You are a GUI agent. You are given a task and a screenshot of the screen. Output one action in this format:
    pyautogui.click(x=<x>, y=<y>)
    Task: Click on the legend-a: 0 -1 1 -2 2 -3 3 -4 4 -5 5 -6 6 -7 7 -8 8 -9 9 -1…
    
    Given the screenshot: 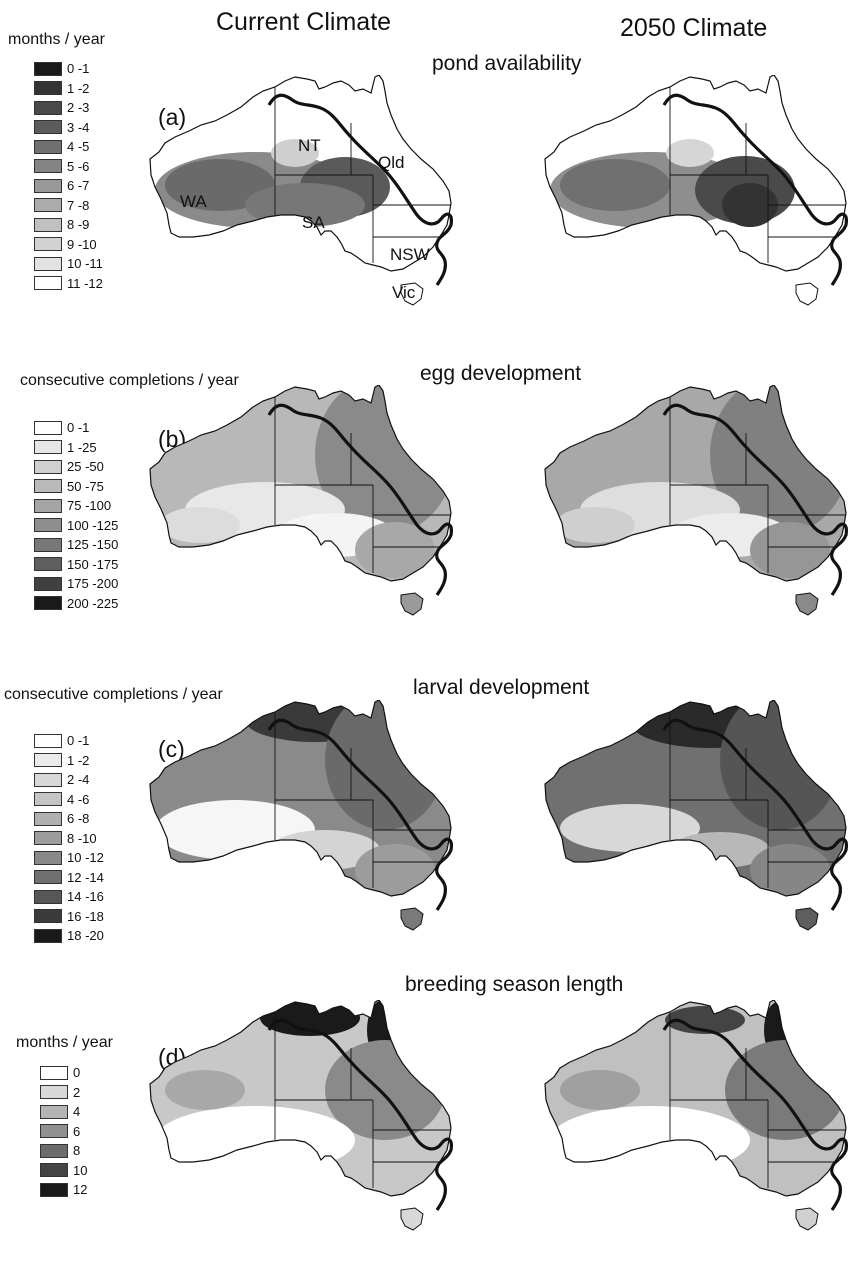 What is the action you would take?
    pyautogui.click(x=68, y=176)
    